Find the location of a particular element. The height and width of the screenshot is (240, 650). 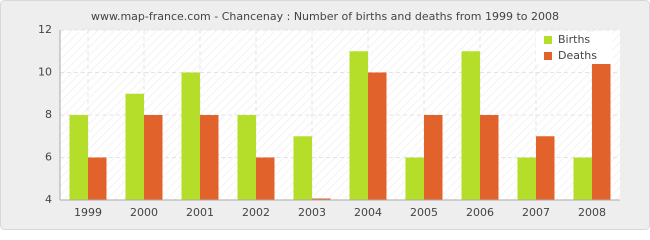

x-tick-label: 2000 is located at coordinates (144, 212).